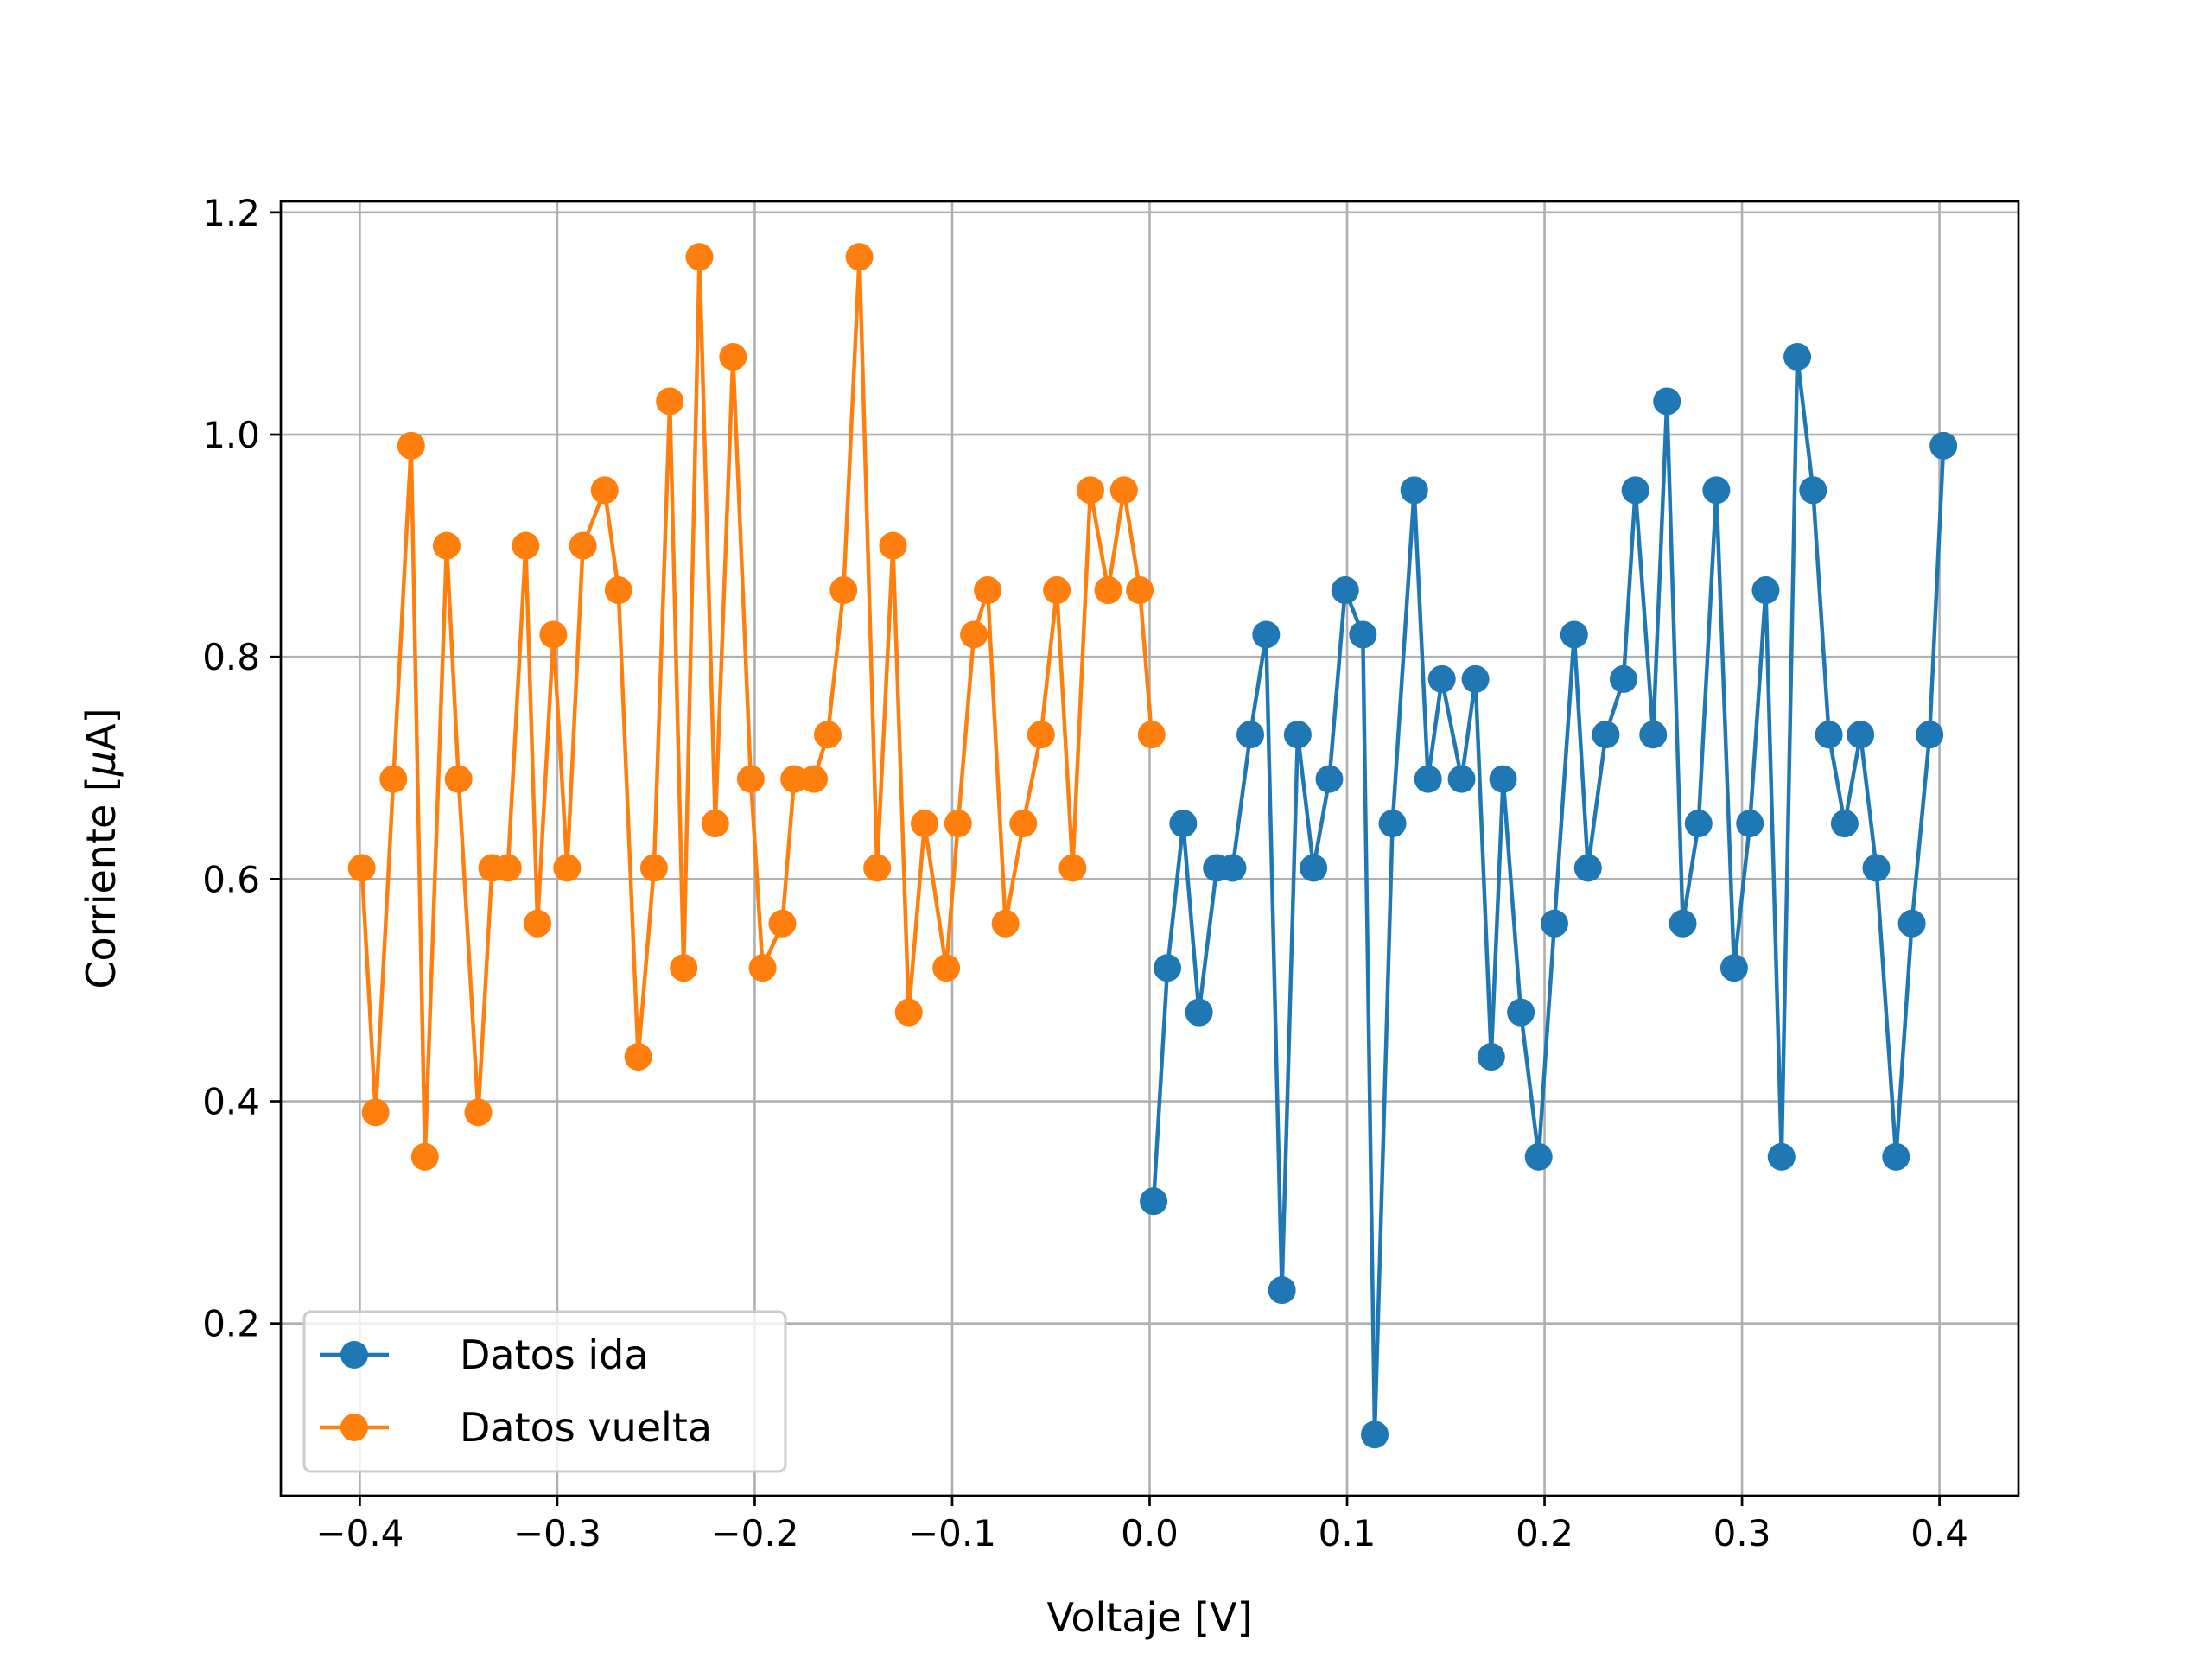 This screenshot has width=2212, height=1659. I want to click on x-axis-ticks: −0.4 −0.3 −0.2 −0.1 0.0 0.1 0.2 0.3 0.4, so click(1141, 1525).